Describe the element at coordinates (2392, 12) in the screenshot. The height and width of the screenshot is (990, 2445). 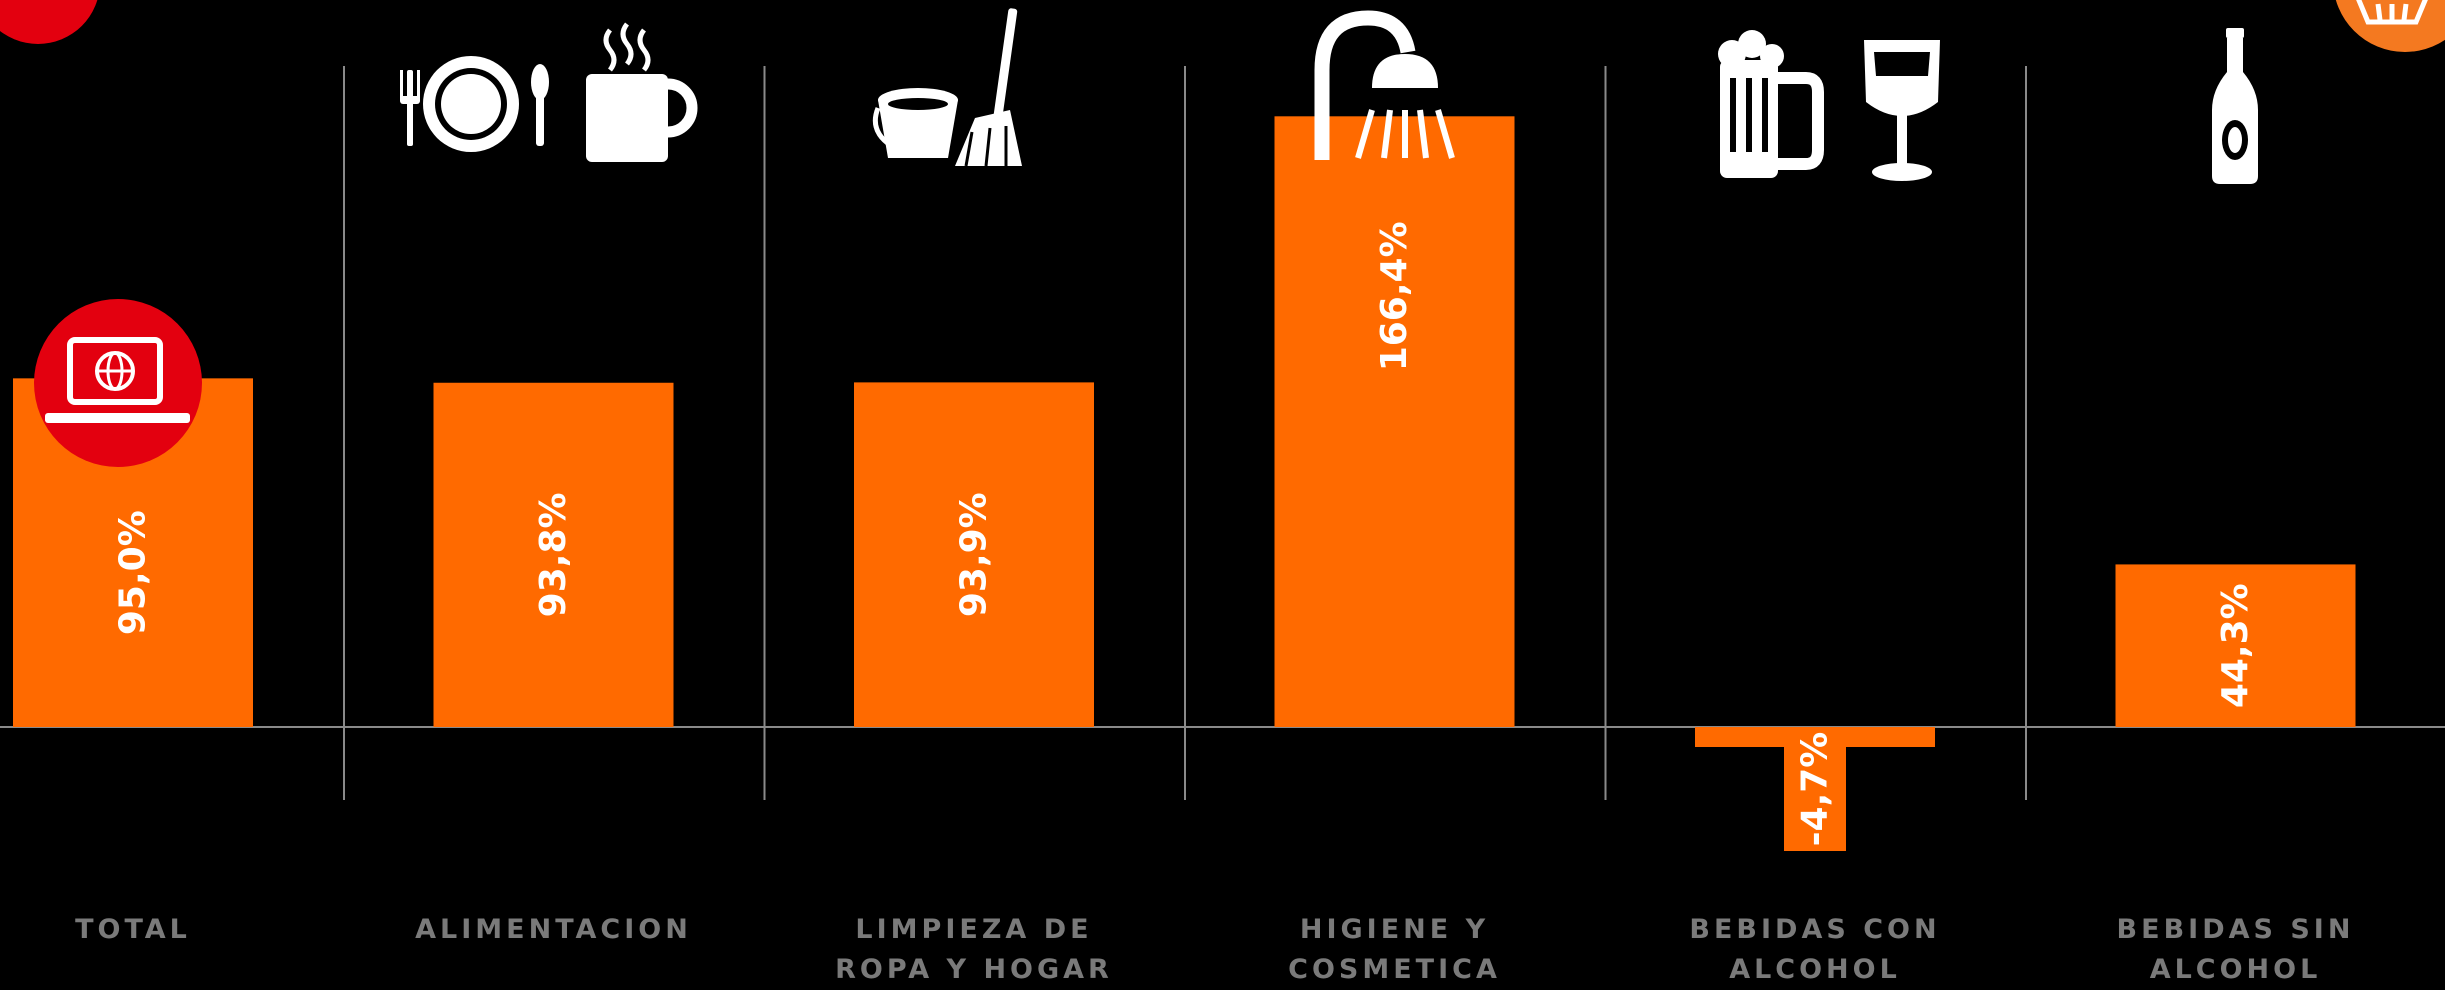
I see `basket-icon` at that location.